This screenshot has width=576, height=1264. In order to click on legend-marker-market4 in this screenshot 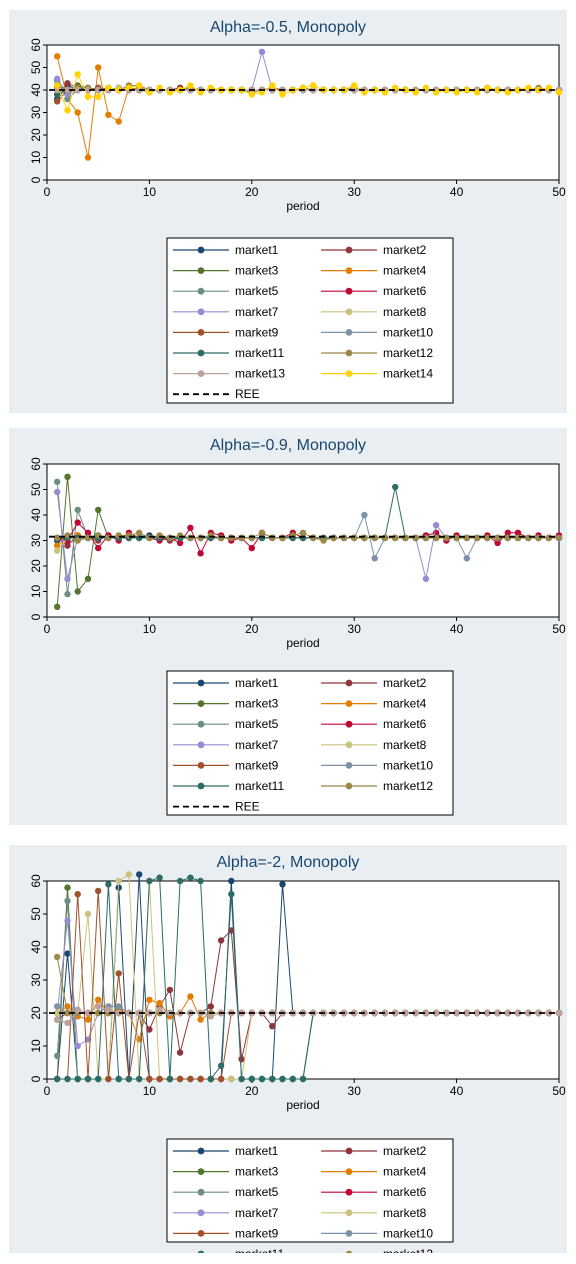, I will do `click(349, 1171)`.